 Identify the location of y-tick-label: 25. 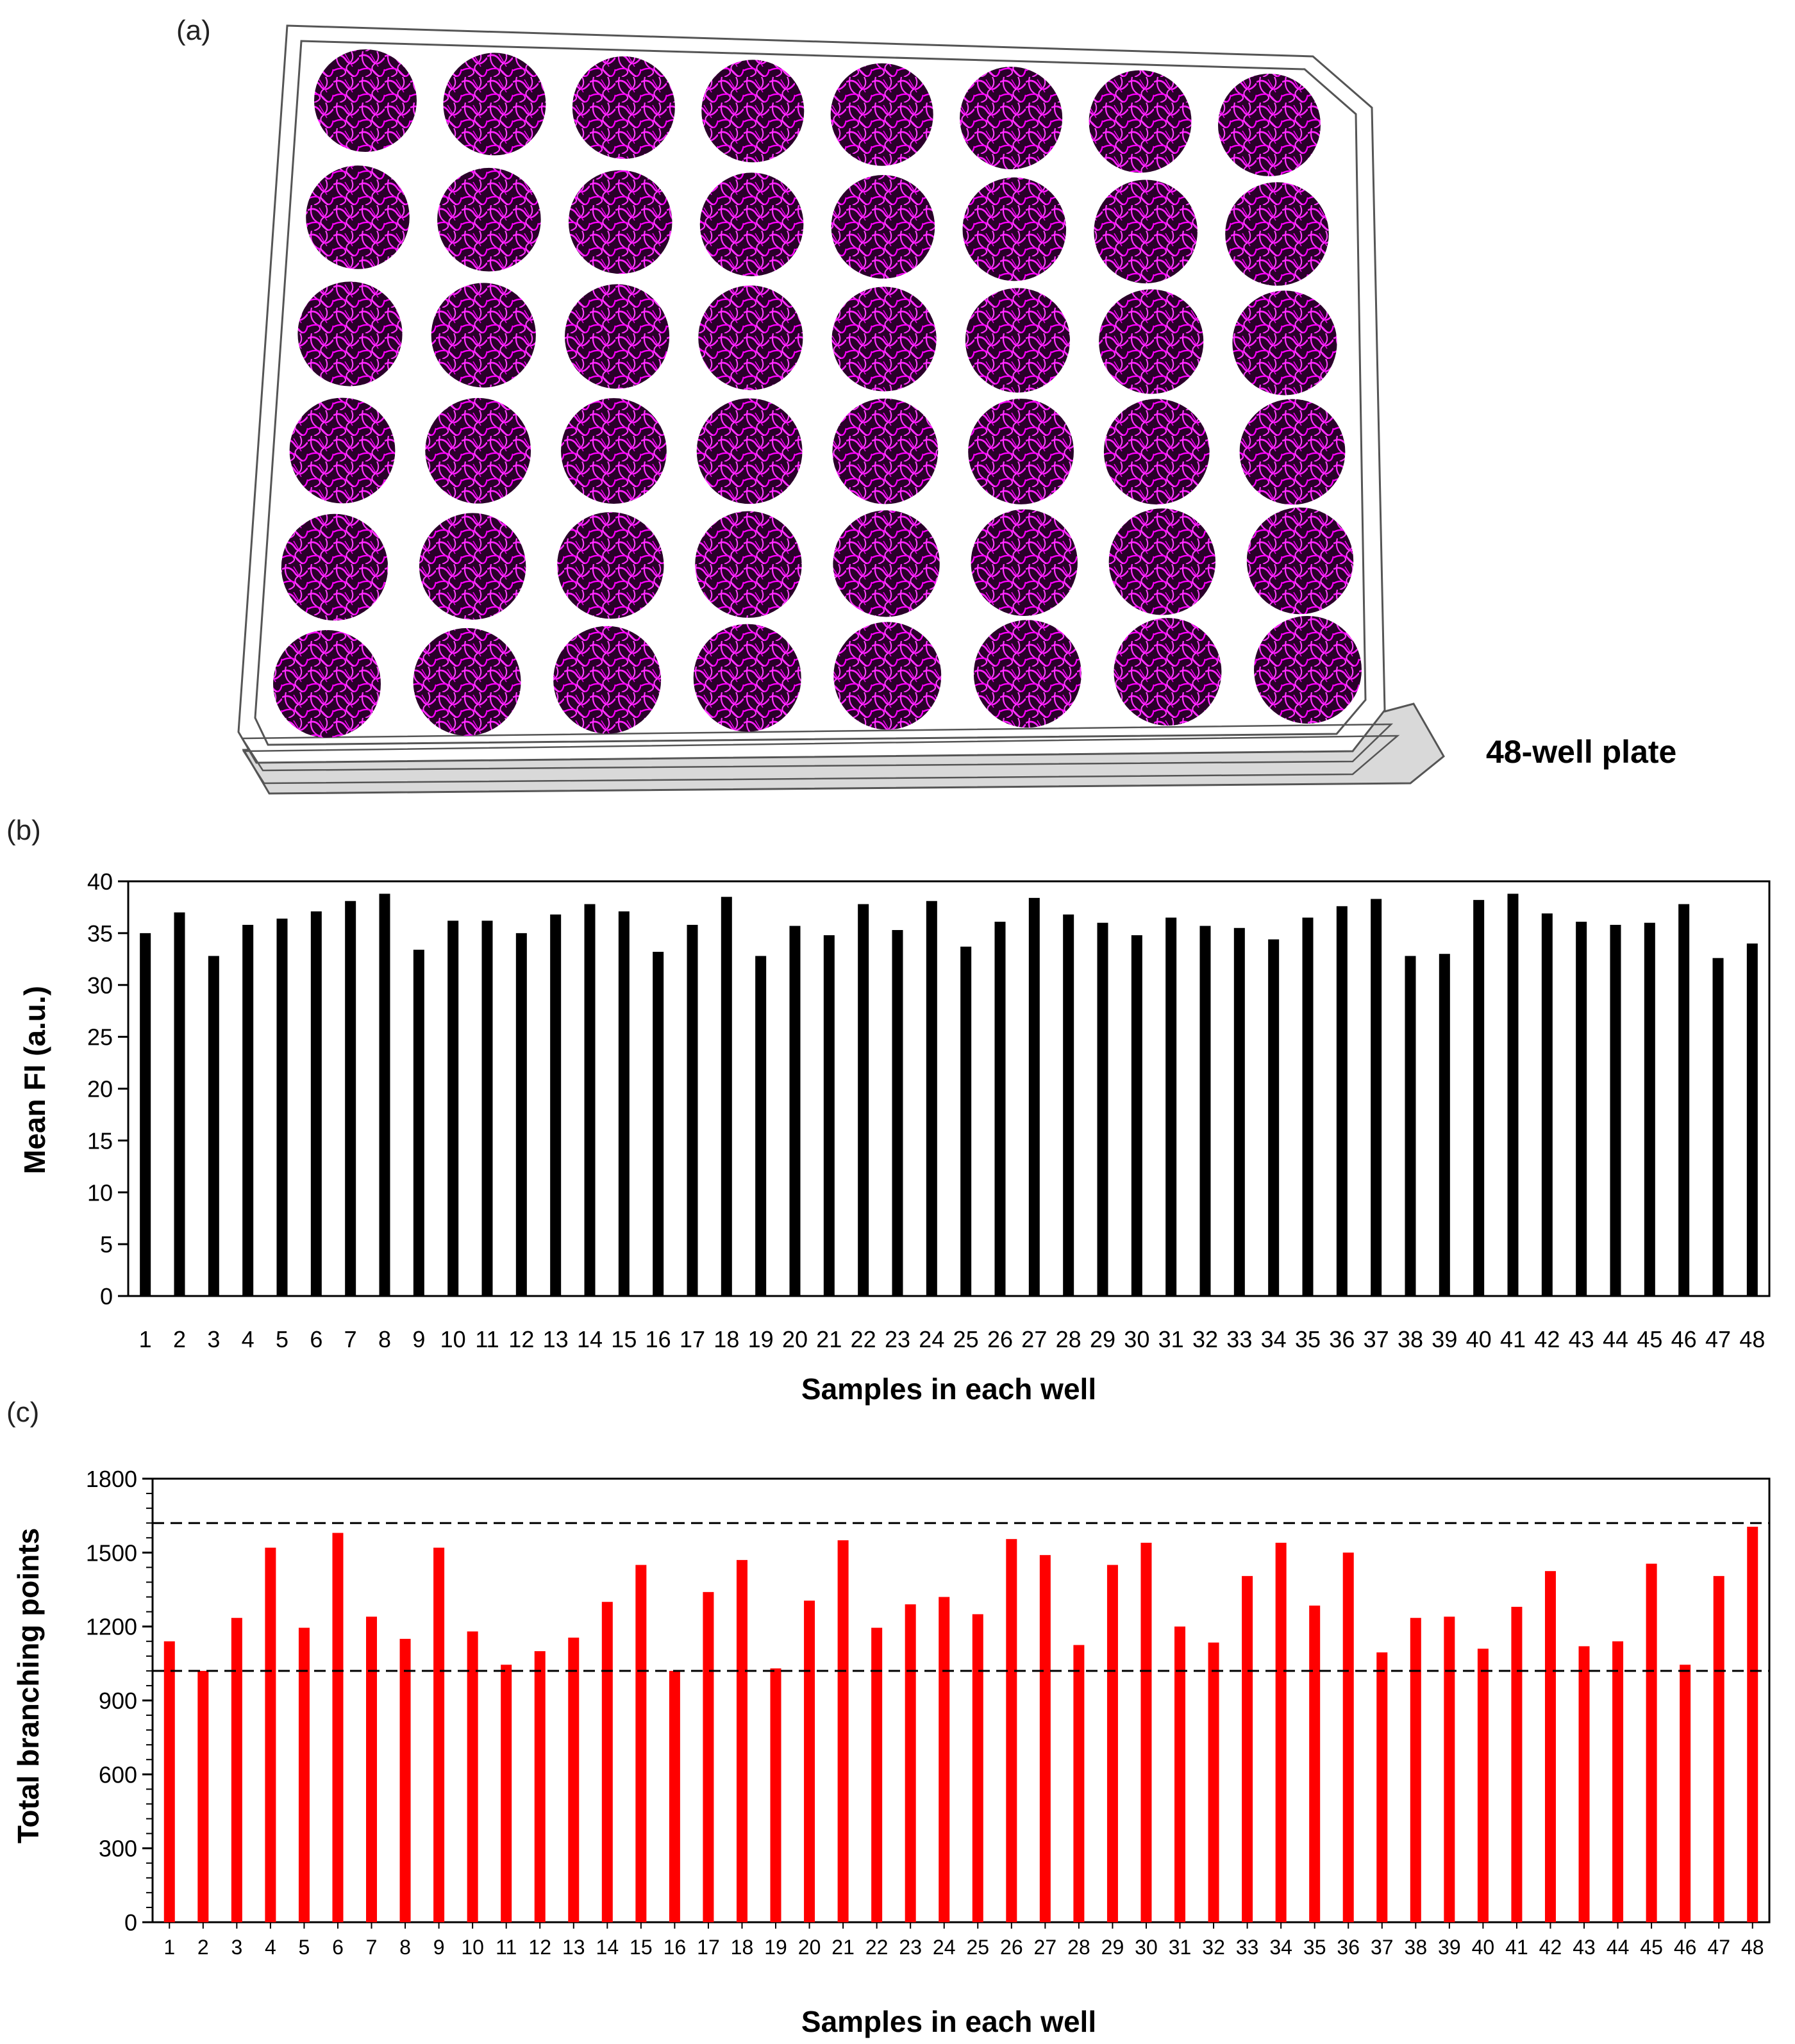
(100, 1037).